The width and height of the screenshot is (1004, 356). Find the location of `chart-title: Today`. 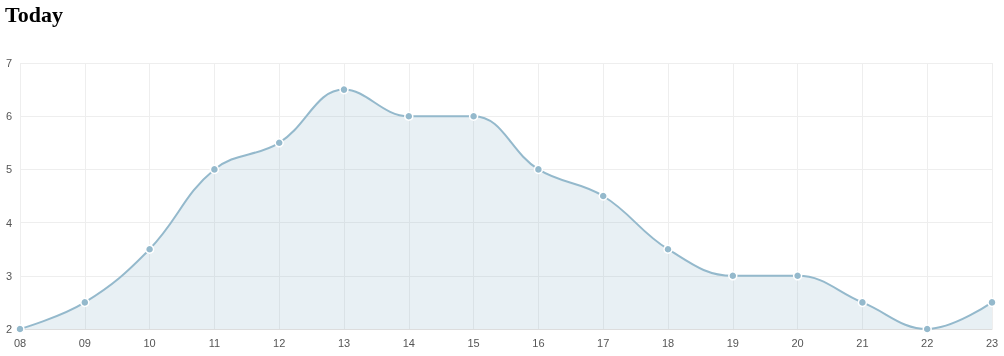

chart-title: Today is located at coordinates (34, 15).